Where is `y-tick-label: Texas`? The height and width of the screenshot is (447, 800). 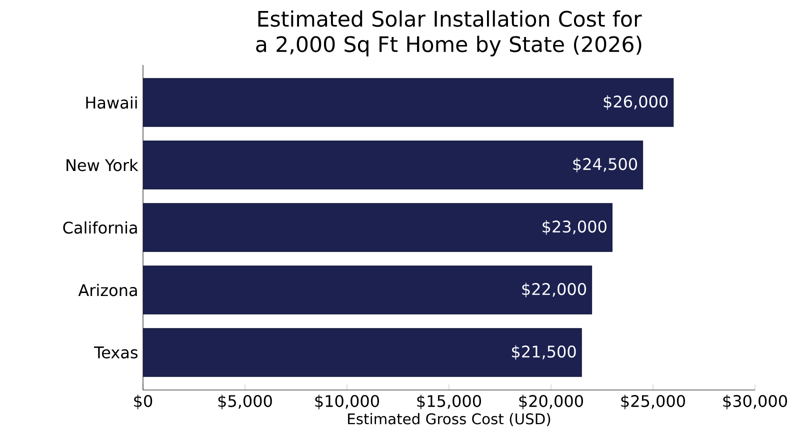
y-tick-label: Texas is located at coordinates (116, 352).